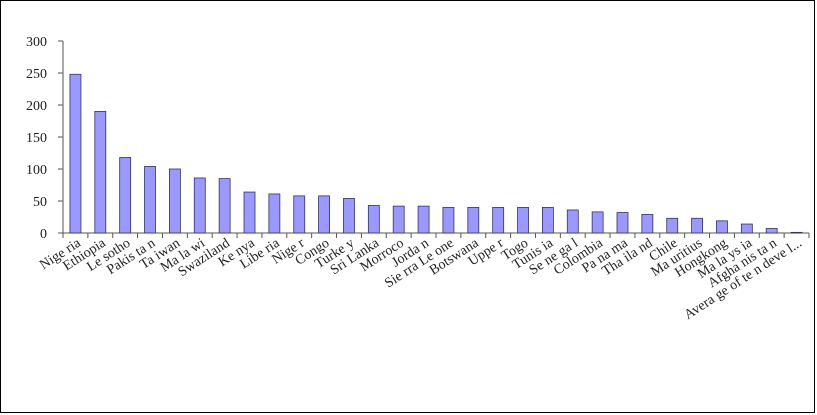 The image size is (817, 415). What do you see at coordinates (40, 202) in the screenshot?
I see `y-tick-label: 50` at bounding box center [40, 202].